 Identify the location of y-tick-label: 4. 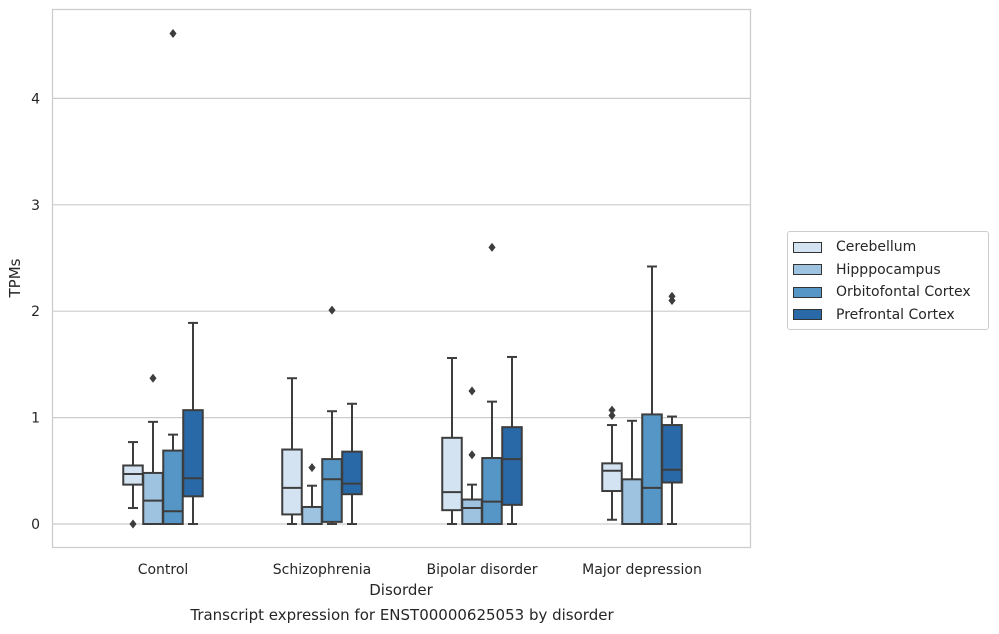
(35, 99).